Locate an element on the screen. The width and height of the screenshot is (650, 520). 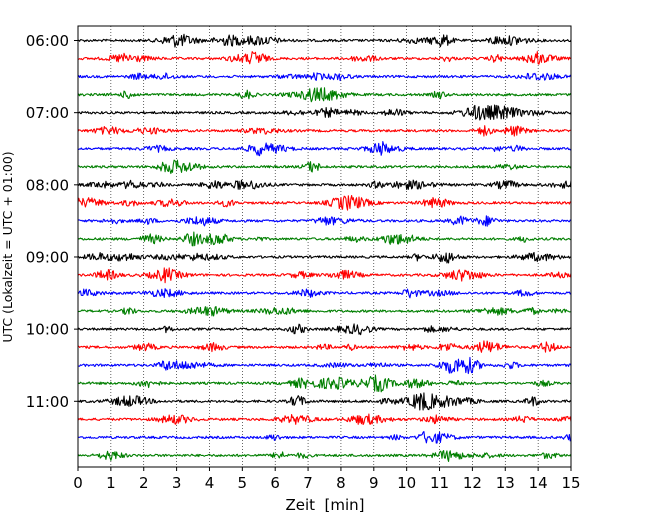
y-tick-label: 11:00 is located at coordinates (47, 402).